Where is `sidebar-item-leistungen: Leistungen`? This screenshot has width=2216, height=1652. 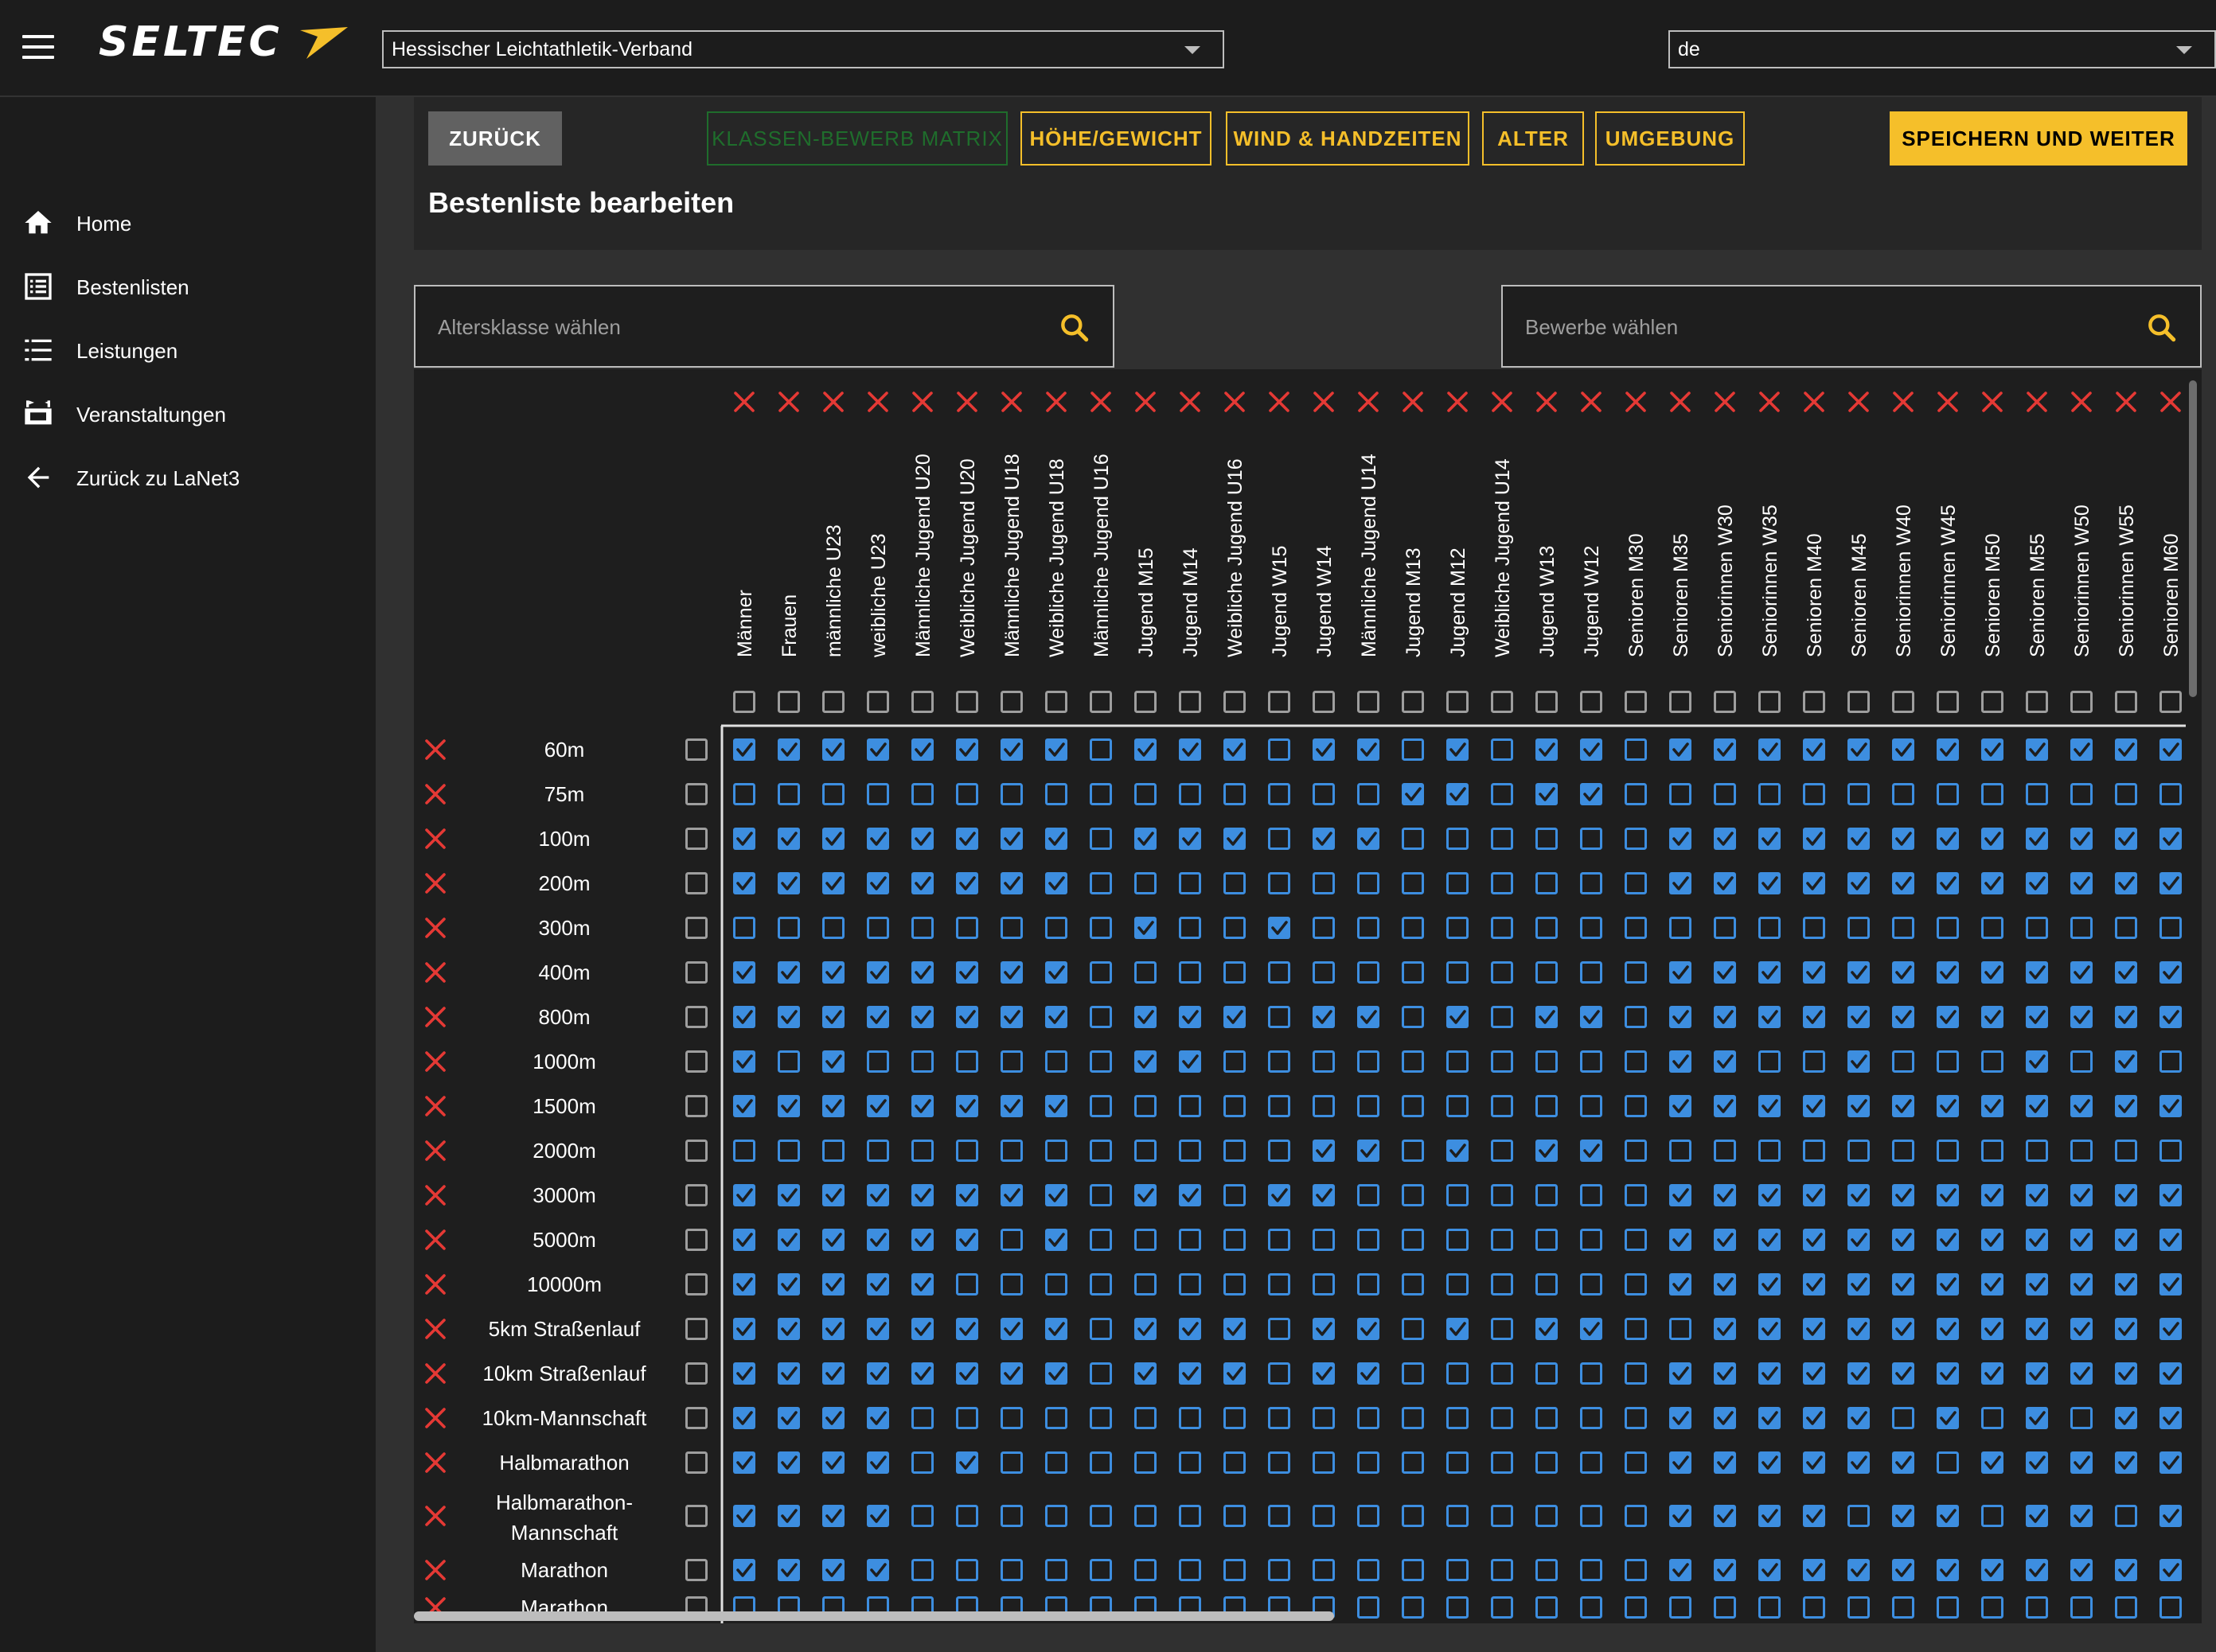
sidebar-item-leistungen: Leistungen is located at coordinates (188, 351).